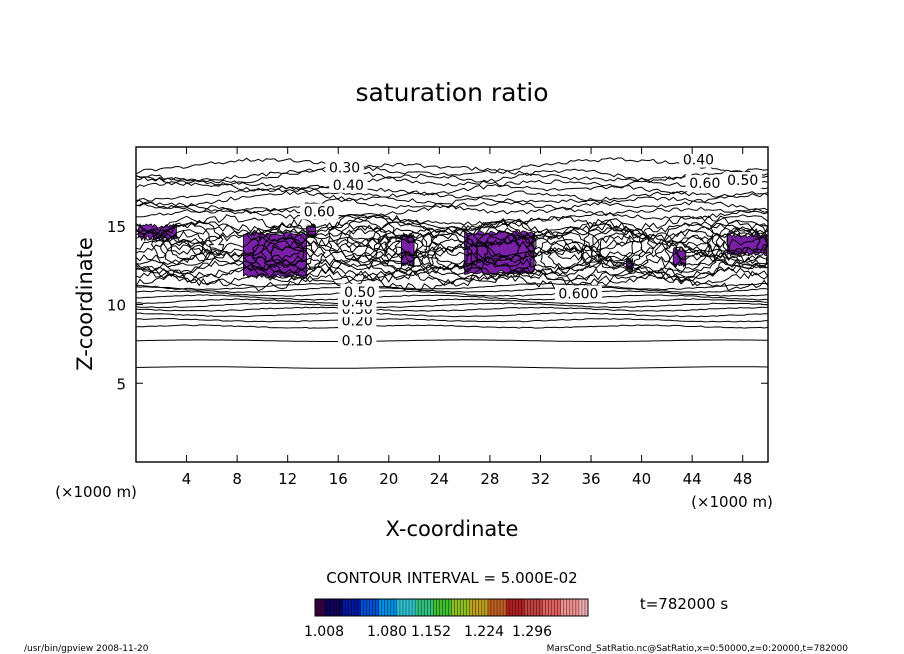  I want to click on contour-label: 0.30, so click(344, 168).